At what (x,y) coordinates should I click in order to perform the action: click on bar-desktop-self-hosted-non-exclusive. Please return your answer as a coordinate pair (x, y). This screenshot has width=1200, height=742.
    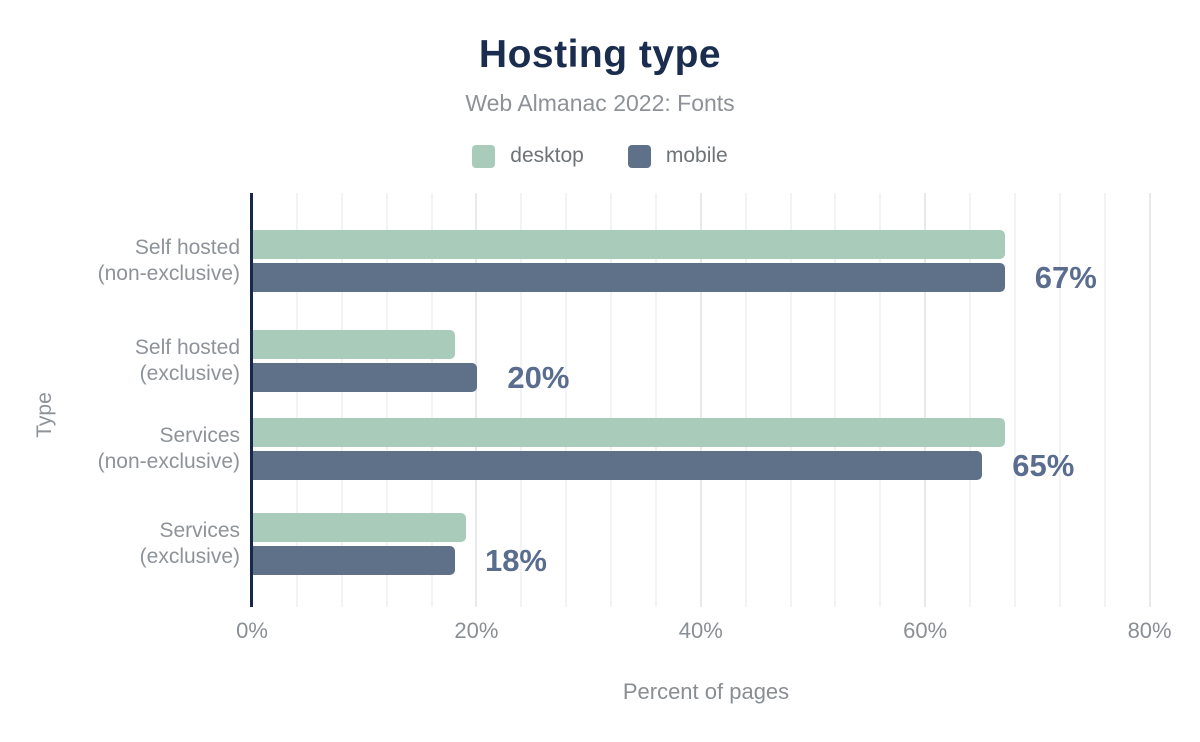
    Looking at the image, I should click on (629, 244).